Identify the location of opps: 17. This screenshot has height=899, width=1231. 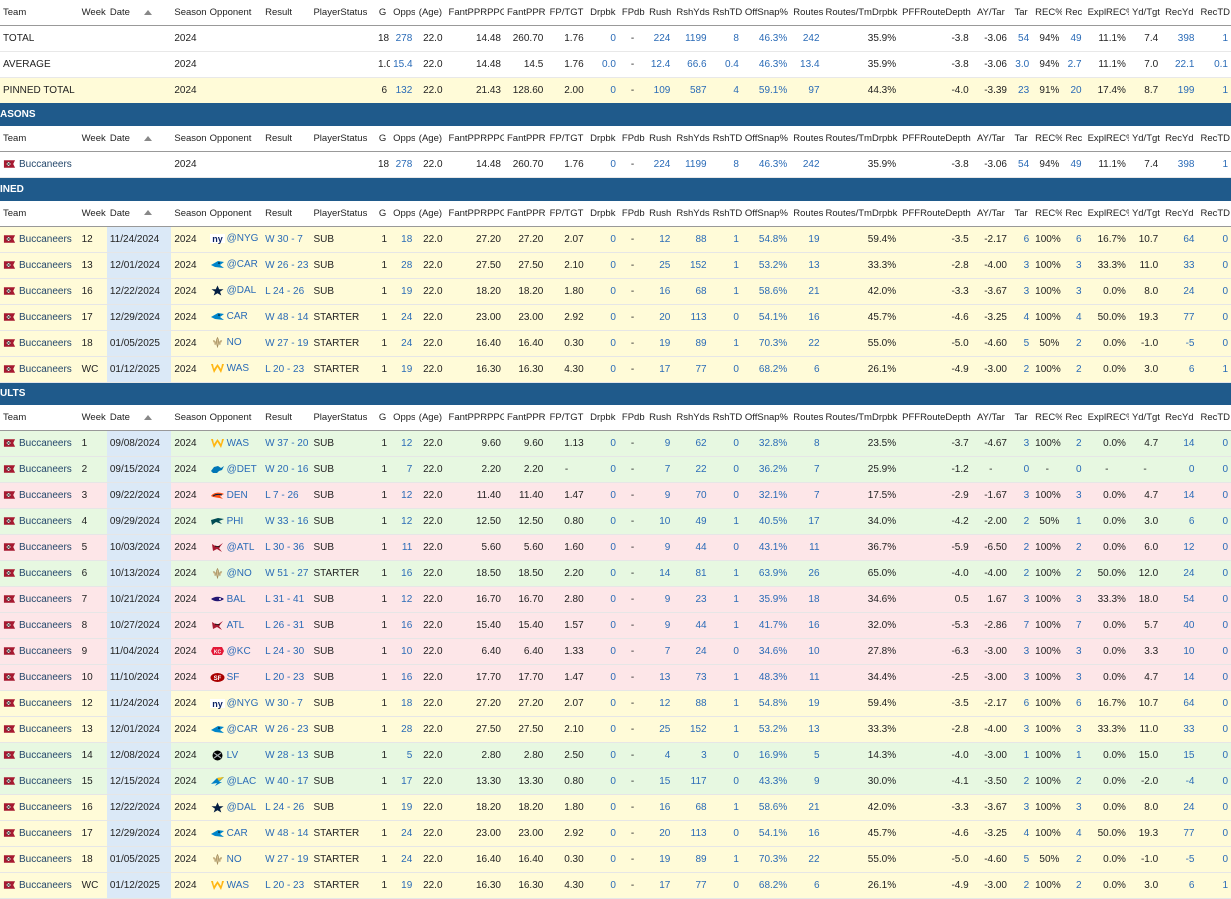
(407, 781).